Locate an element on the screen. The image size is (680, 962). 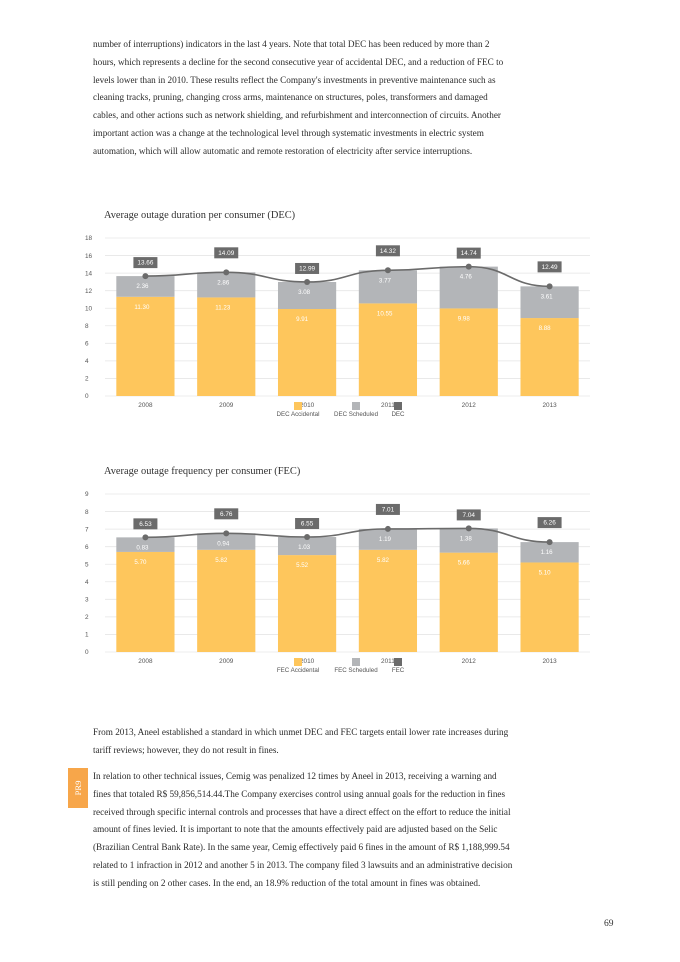
dec-legend-label: DEC is located at coordinates (398, 414).